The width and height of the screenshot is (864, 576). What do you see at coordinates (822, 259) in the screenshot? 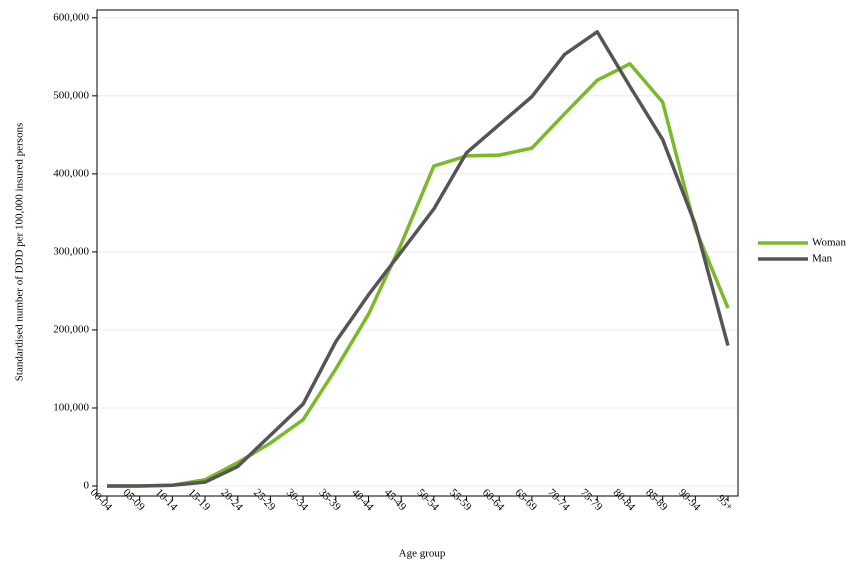
I see `legend-label: Man` at bounding box center [822, 259].